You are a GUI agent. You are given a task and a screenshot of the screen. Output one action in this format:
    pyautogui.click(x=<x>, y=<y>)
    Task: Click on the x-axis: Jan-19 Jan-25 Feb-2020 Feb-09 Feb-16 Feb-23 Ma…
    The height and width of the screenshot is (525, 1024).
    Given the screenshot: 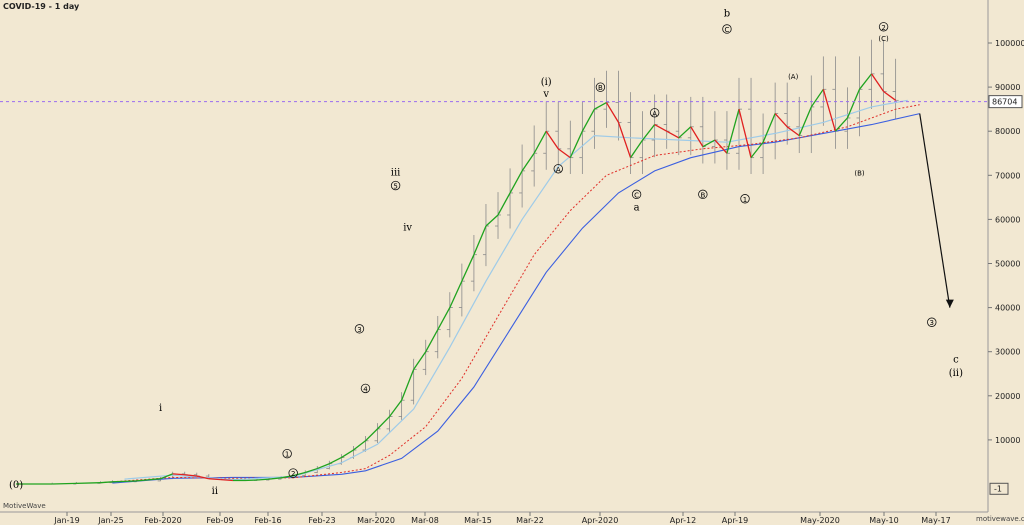 What is the action you would take?
    pyautogui.click(x=502, y=518)
    